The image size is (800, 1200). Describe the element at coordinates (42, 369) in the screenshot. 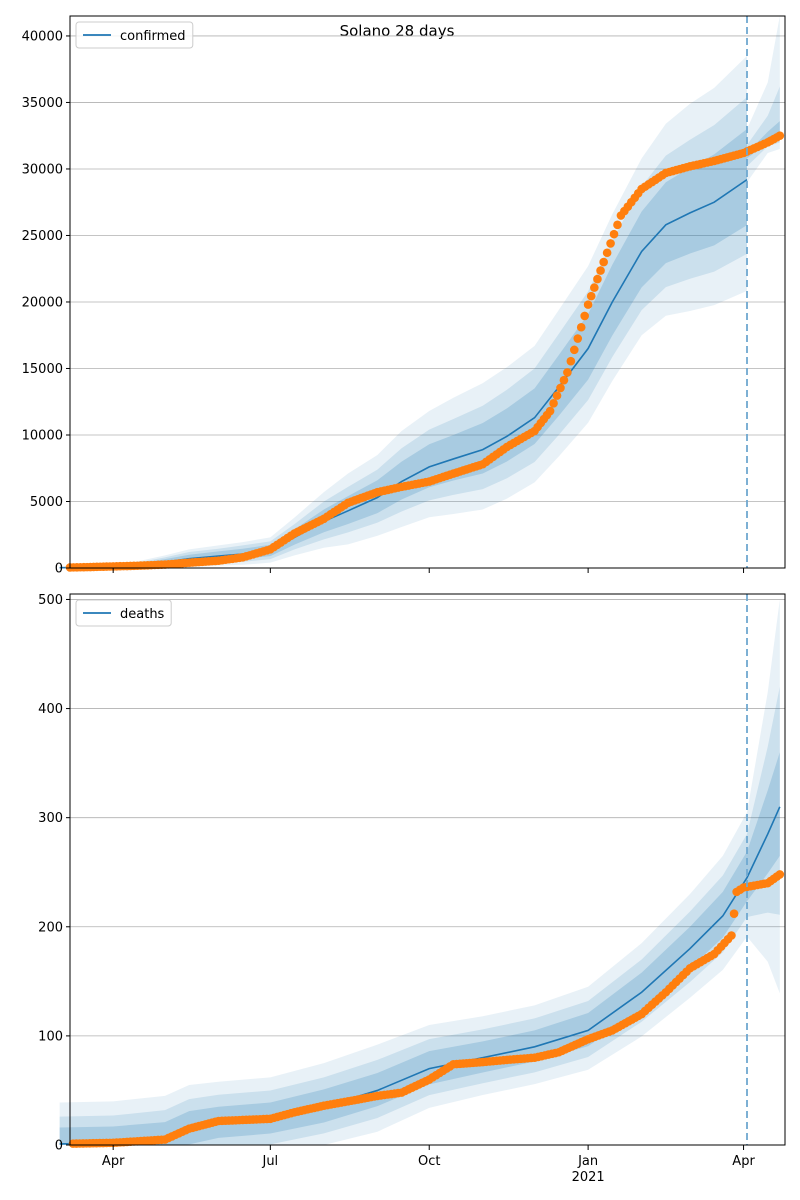

I see `y-tick-label: 15000` at that location.